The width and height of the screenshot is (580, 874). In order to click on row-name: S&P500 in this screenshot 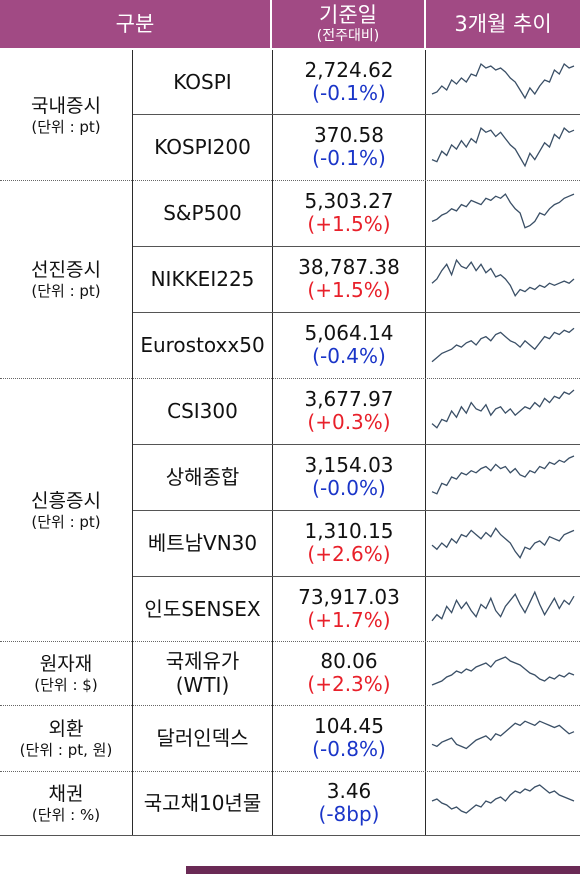, I will do `click(202, 213)`.